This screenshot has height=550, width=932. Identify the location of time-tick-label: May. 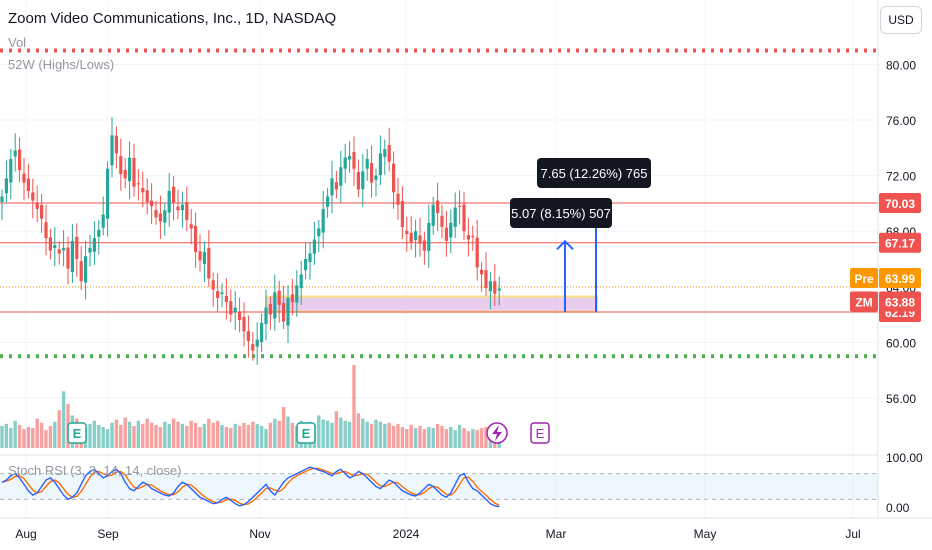
(705, 534).